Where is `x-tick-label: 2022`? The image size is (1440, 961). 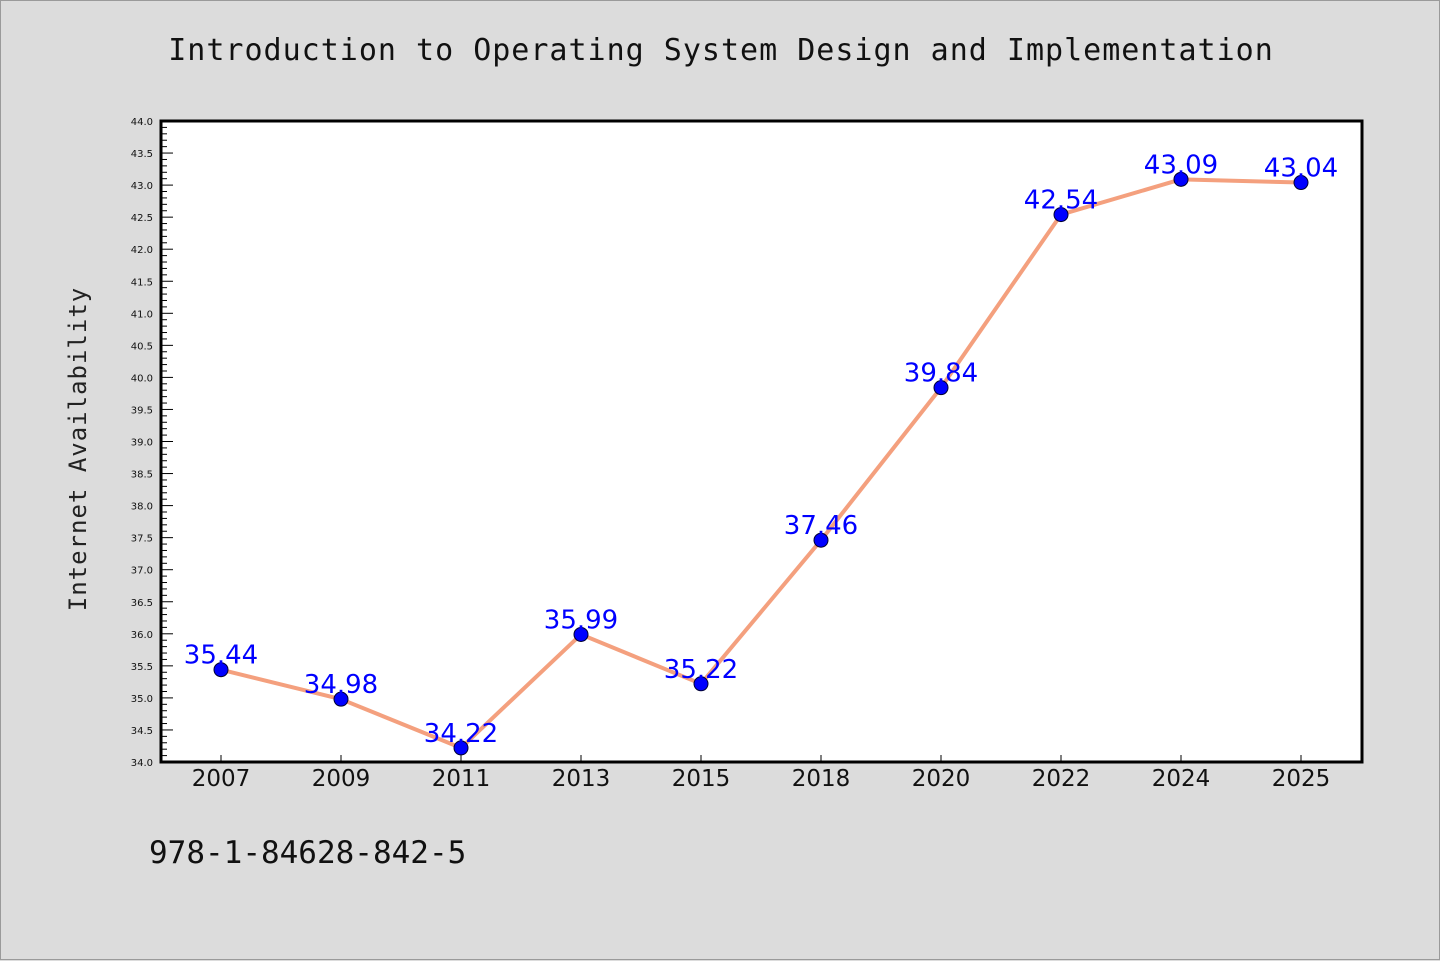
x-tick-label: 2022 is located at coordinates (1061, 779).